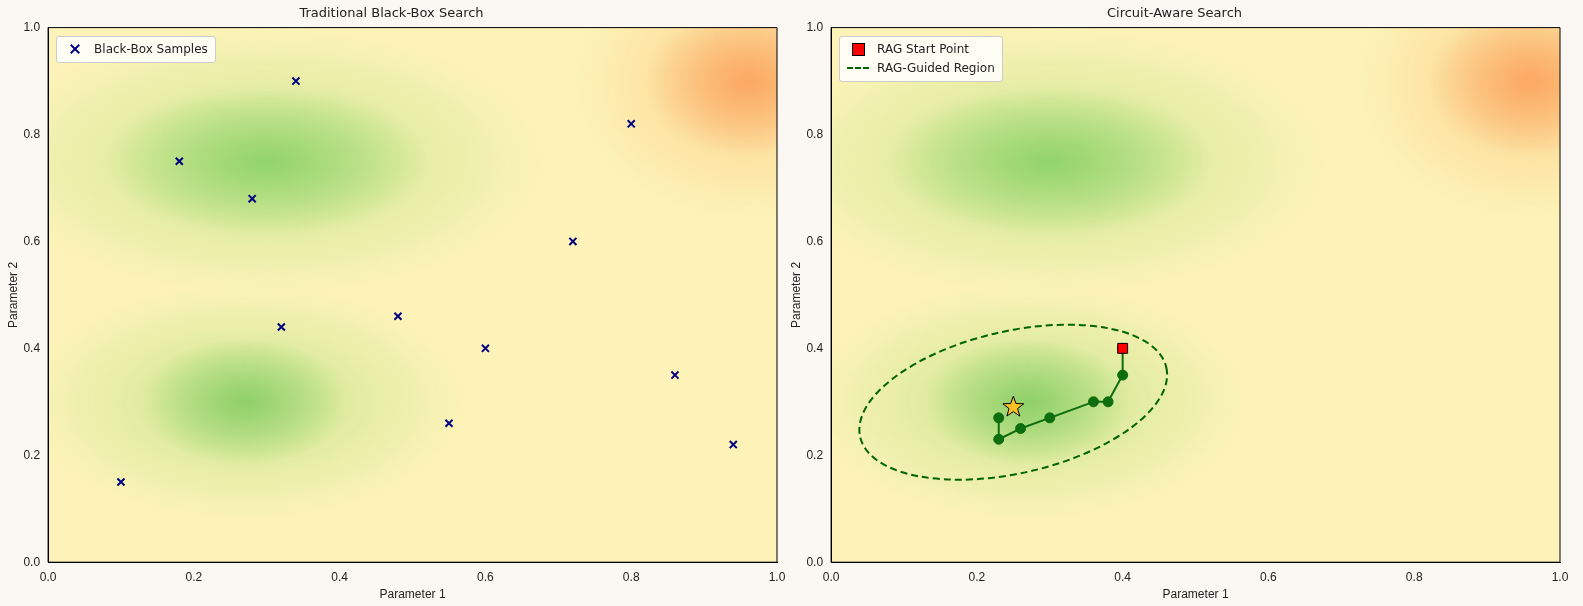  Describe the element at coordinates (391, 13) in the screenshot. I see `chart-title: Traditional Black-Box Search` at that location.